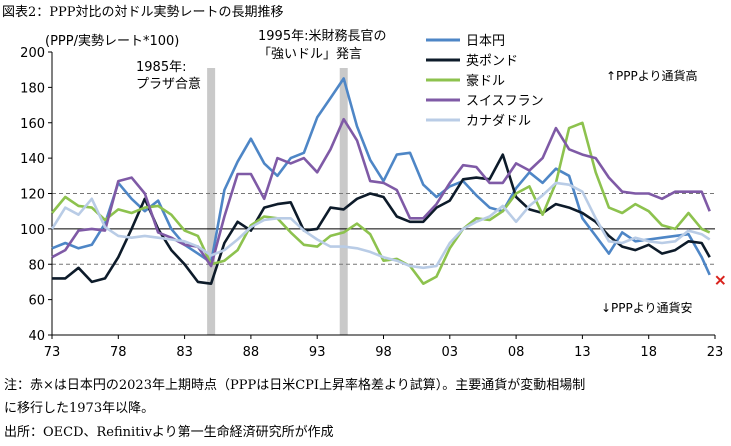 This screenshot has width=731, height=446. Describe the element at coordinates (317, 352) in the screenshot. I see `x-tick-label-1993: 93` at that location.